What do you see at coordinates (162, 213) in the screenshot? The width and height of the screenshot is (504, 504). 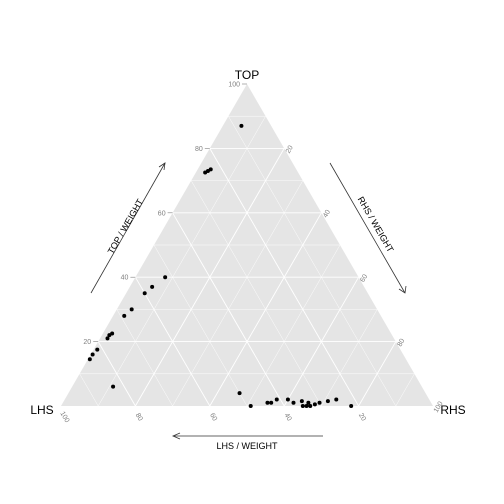 I see `tick-label-top: 60` at bounding box center [162, 213].